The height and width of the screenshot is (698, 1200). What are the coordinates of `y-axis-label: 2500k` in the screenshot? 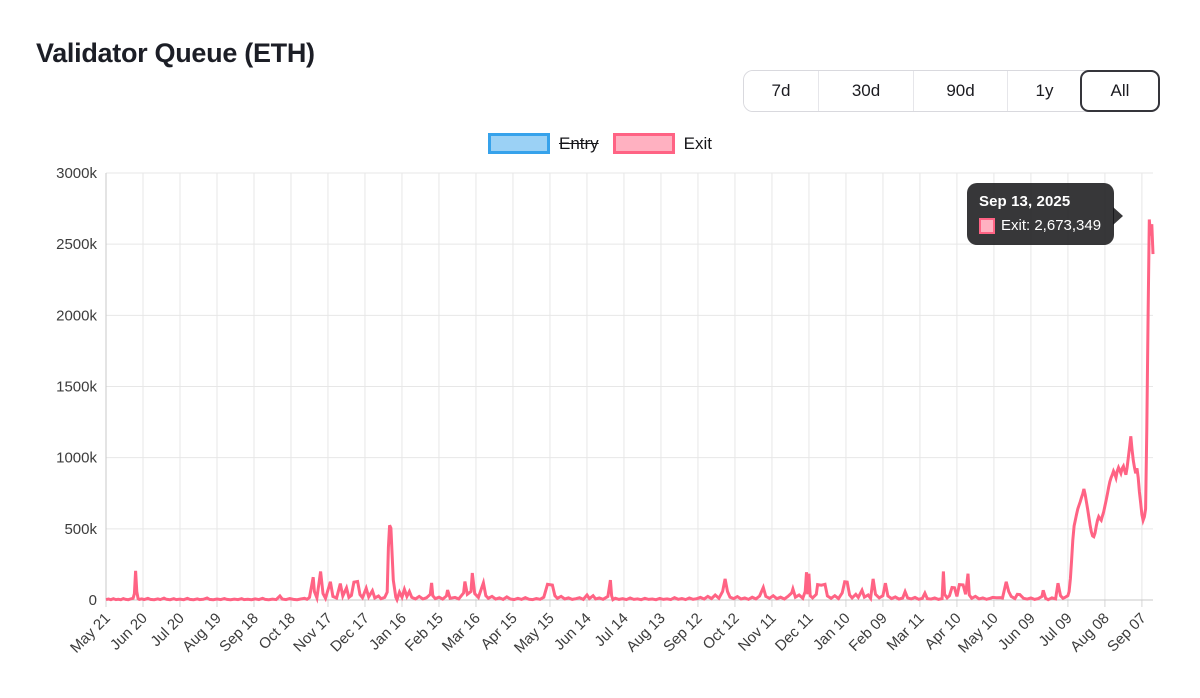 It's located at (76, 244).